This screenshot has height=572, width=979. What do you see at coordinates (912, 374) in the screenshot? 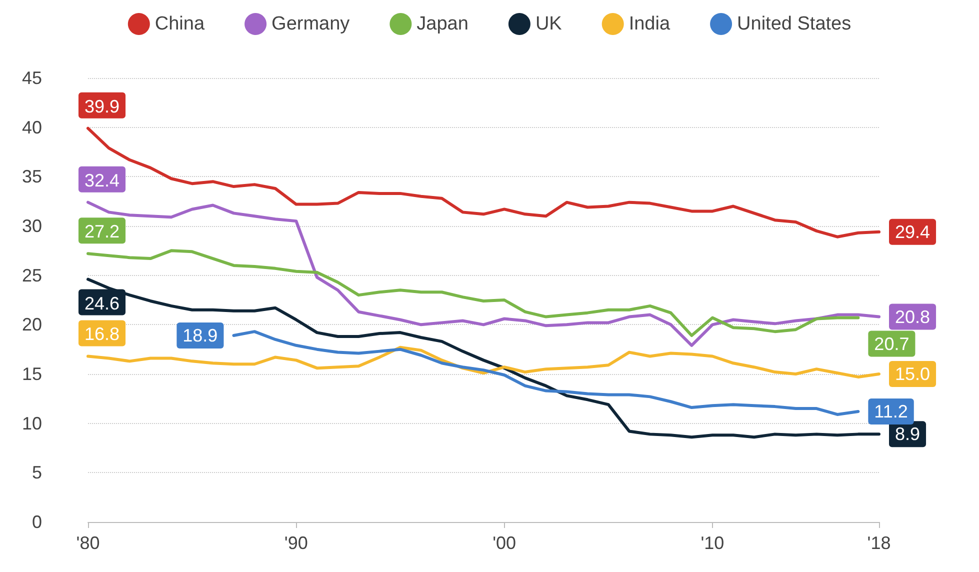
I see `data-label: 15.0` at bounding box center [912, 374].